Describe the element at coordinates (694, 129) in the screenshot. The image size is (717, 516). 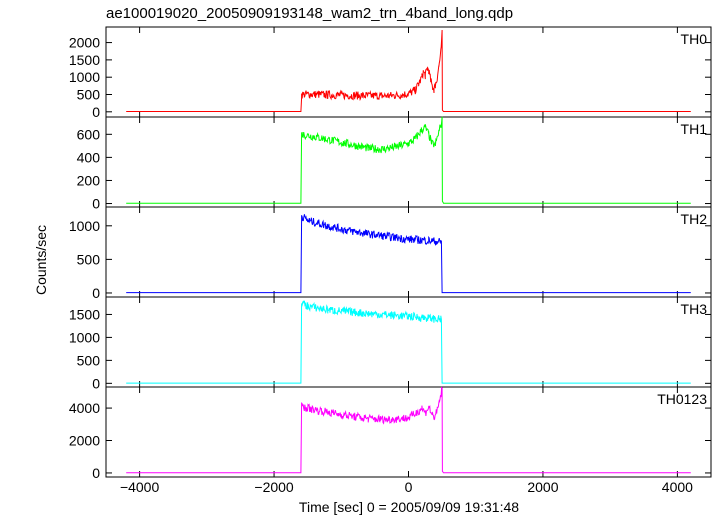
I see `series-label-TH1: TH1` at that location.